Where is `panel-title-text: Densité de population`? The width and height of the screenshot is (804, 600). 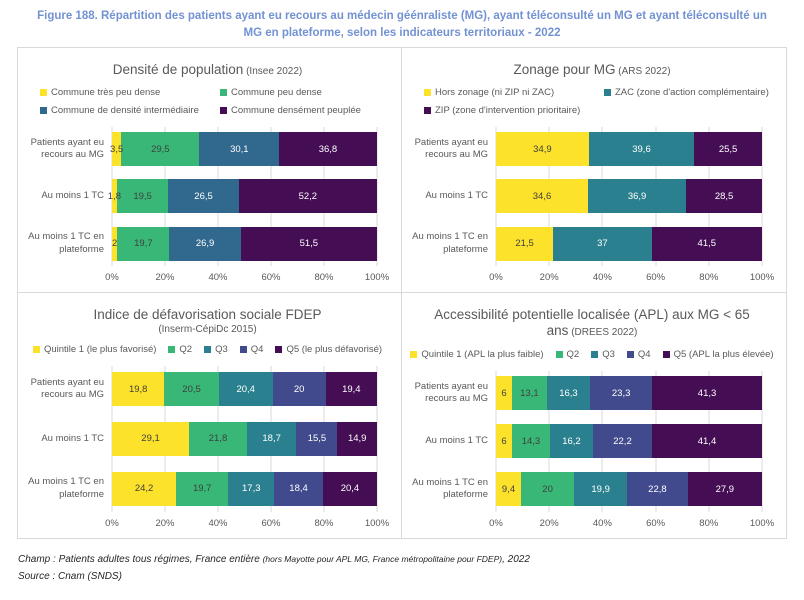 panel-title-text: Densité de population is located at coordinates (178, 69).